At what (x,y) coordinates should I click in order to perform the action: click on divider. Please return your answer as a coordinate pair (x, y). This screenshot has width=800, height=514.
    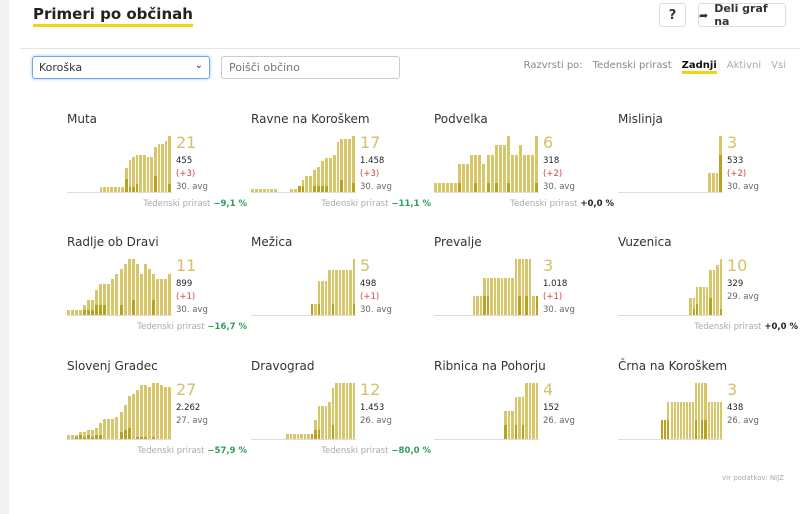
    Looking at the image, I should click on (410, 48).